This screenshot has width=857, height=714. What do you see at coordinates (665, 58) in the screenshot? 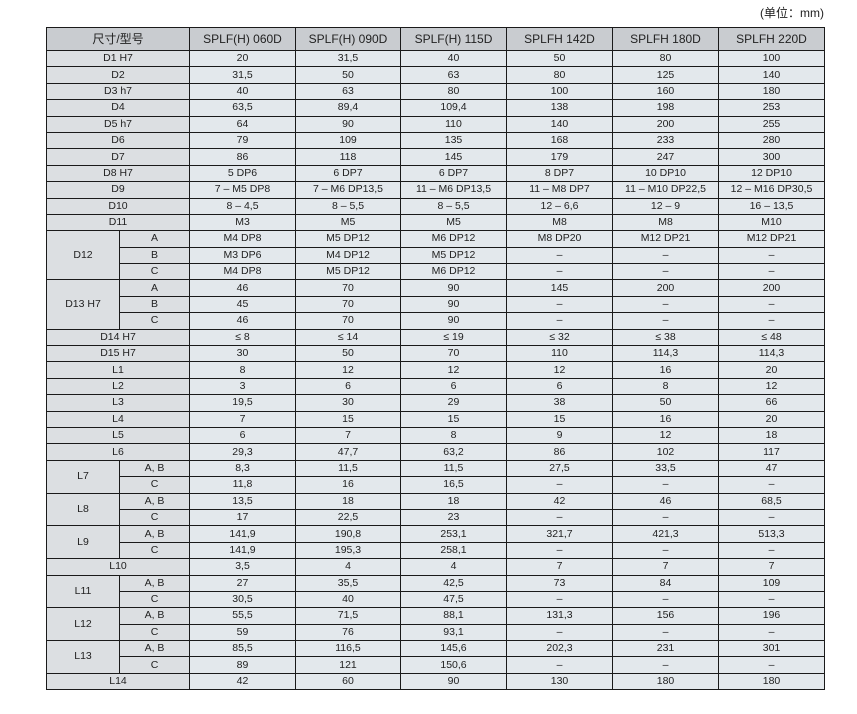
I see `cell-value: 80` at bounding box center [665, 58].